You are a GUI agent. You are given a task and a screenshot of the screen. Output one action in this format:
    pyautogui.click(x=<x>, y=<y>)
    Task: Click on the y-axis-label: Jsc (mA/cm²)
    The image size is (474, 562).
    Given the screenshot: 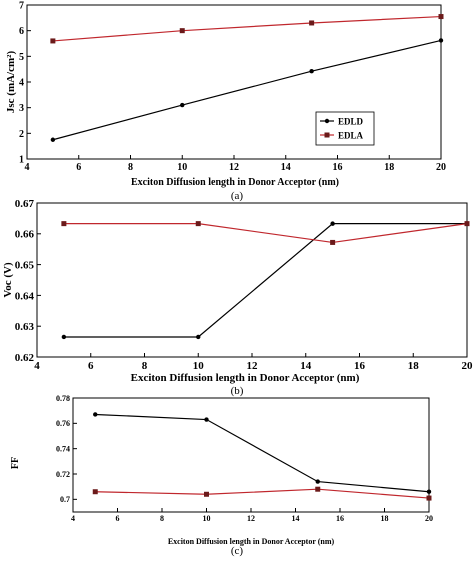 What is the action you would take?
    pyautogui.click(x=11, y=82)
    